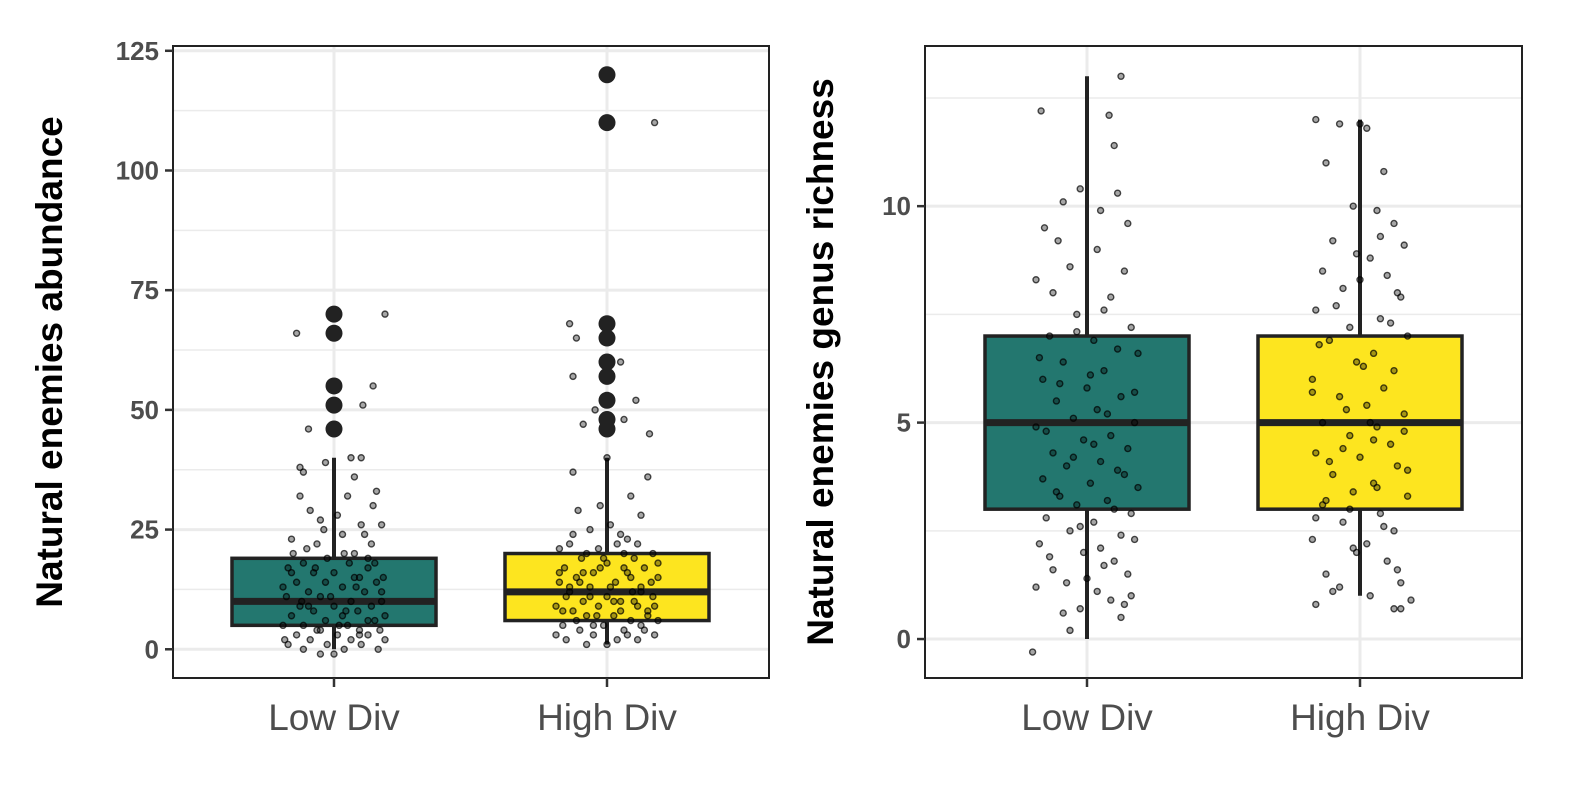  Describe the element at coordinates (904, 639) in the screenshot. I see `y-tick-label: 0` at that location.